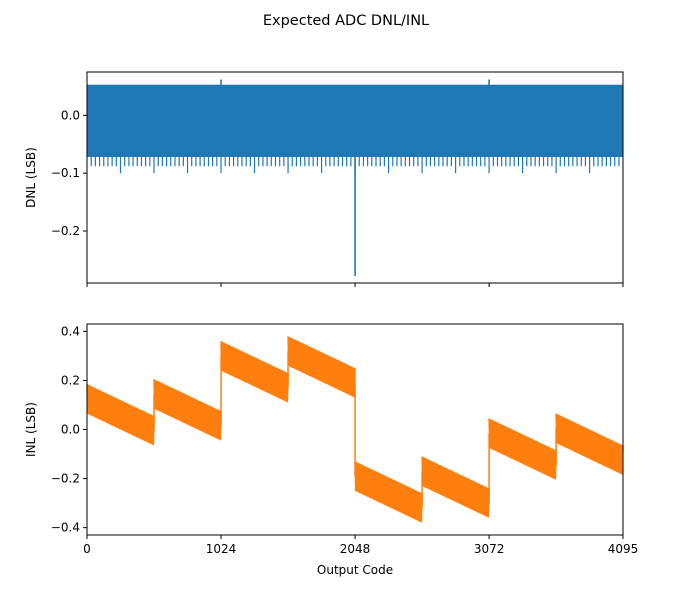 Image resolution: width=692 pixels, height=600 pixels. I want to click on inl-xtick-label: 2048, so click(355, 549).